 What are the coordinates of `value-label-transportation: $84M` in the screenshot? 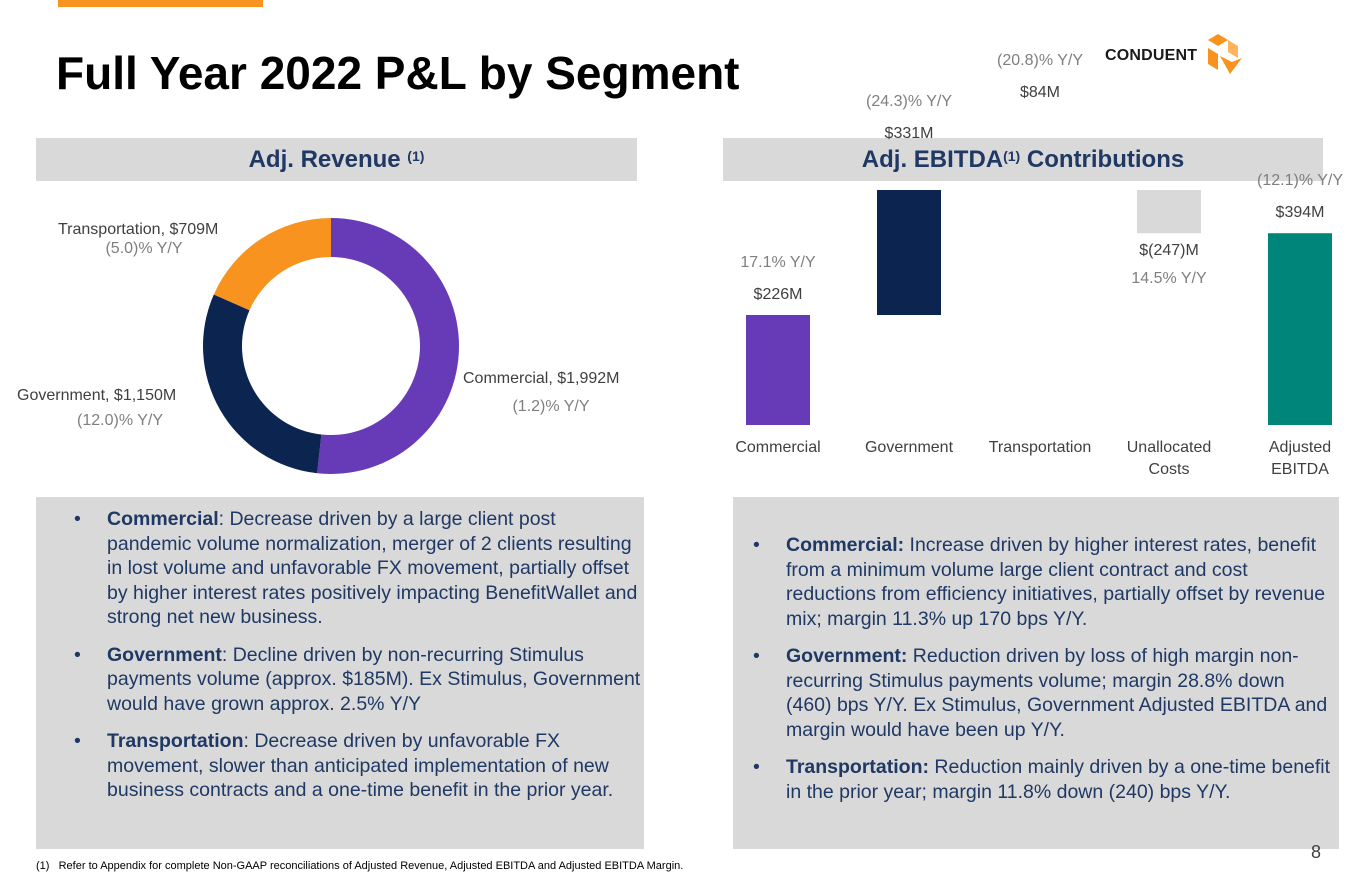 It's located at (1040, 93).